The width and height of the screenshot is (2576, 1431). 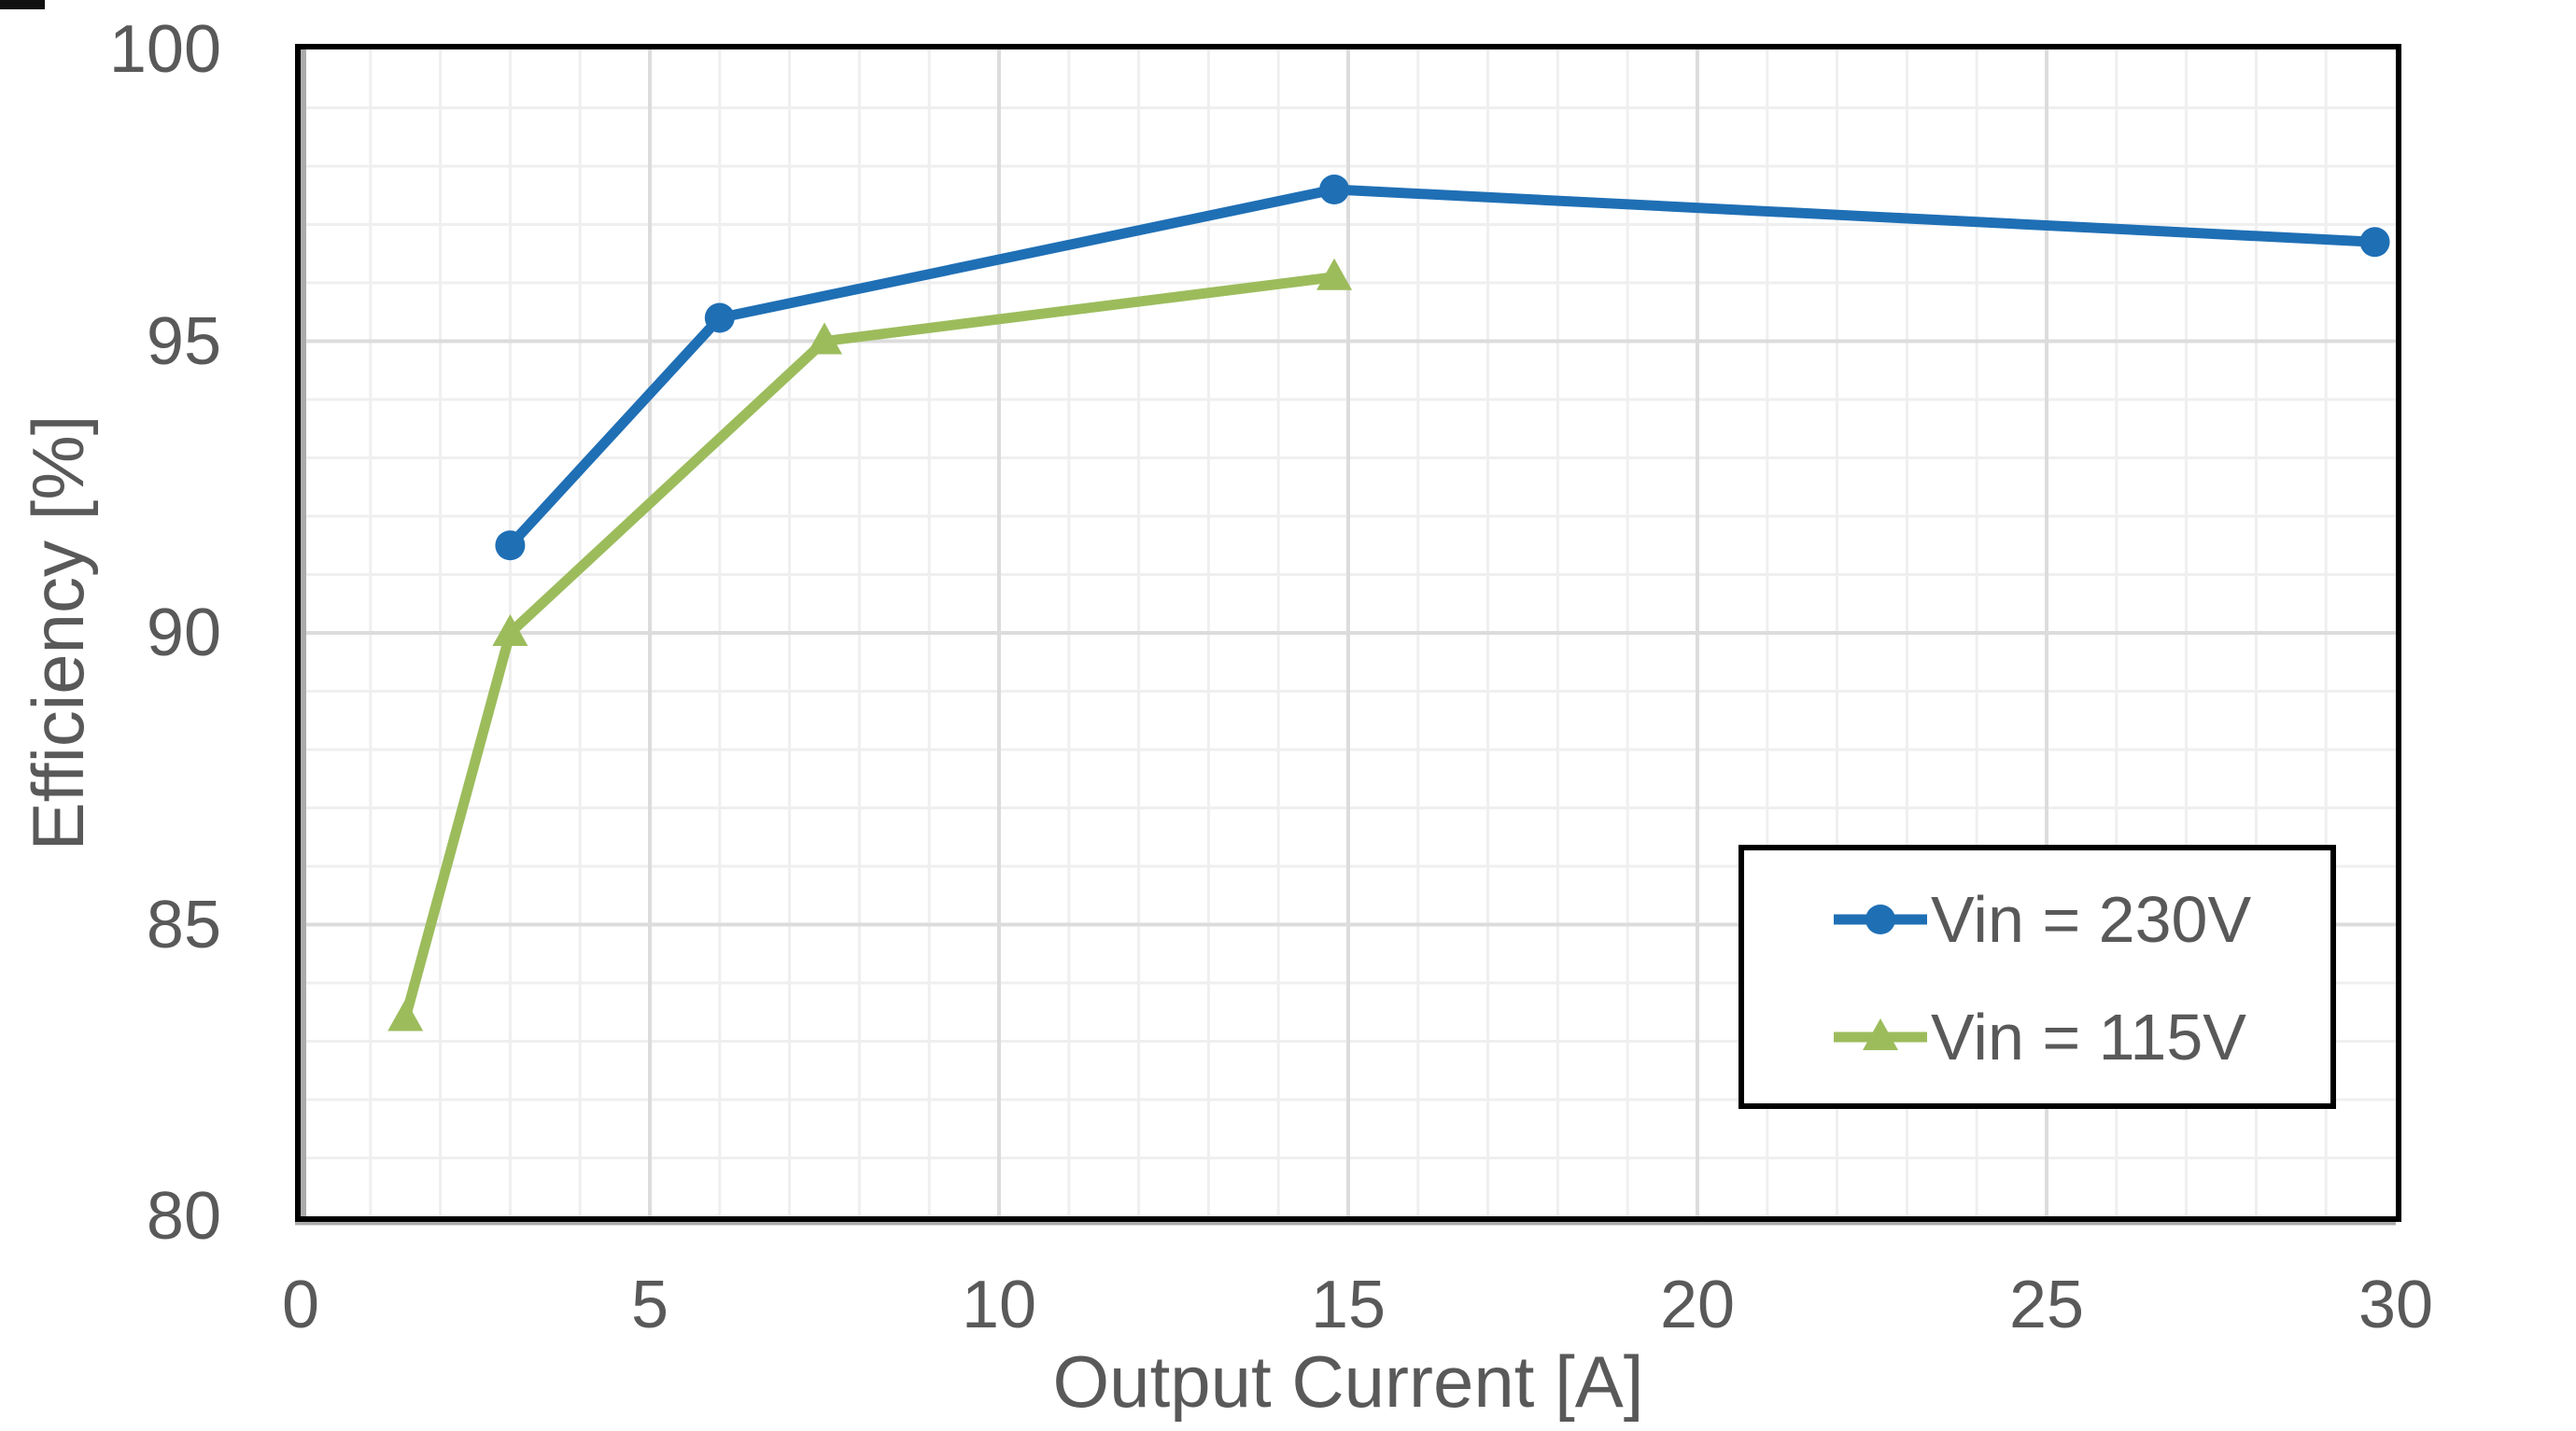 What do you see at coordinates (1697, 1305) in the screenshot?
I see `x-tick-label: 20` at bounding box center [1697, 1305].